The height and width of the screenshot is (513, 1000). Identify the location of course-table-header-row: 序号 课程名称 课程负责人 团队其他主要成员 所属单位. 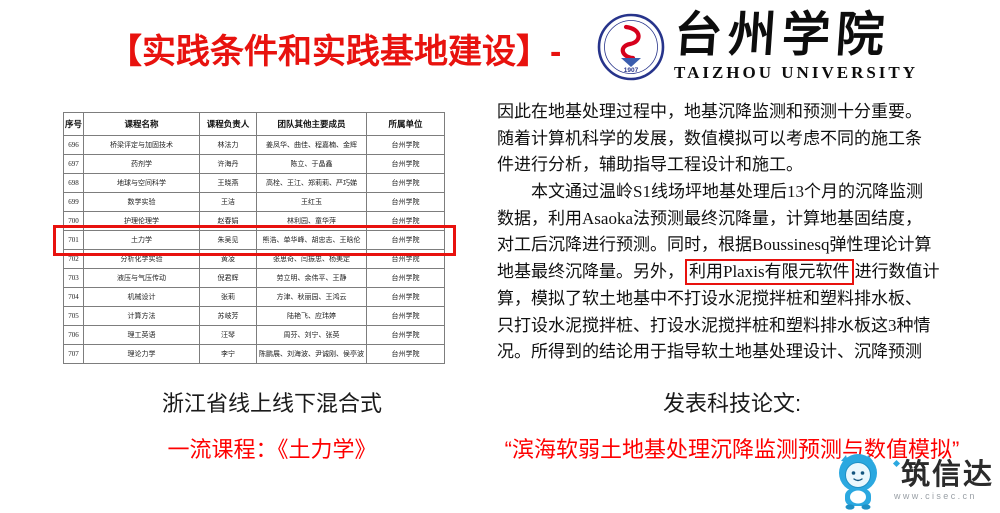
(254, 124).